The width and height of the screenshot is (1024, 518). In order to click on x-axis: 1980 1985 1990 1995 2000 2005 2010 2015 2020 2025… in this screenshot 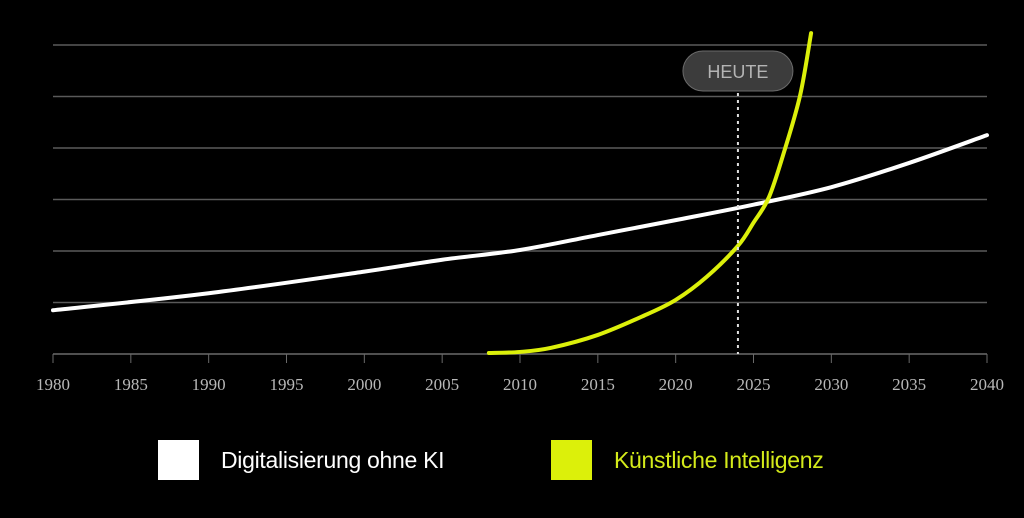, I will do `click(520, 373)`.